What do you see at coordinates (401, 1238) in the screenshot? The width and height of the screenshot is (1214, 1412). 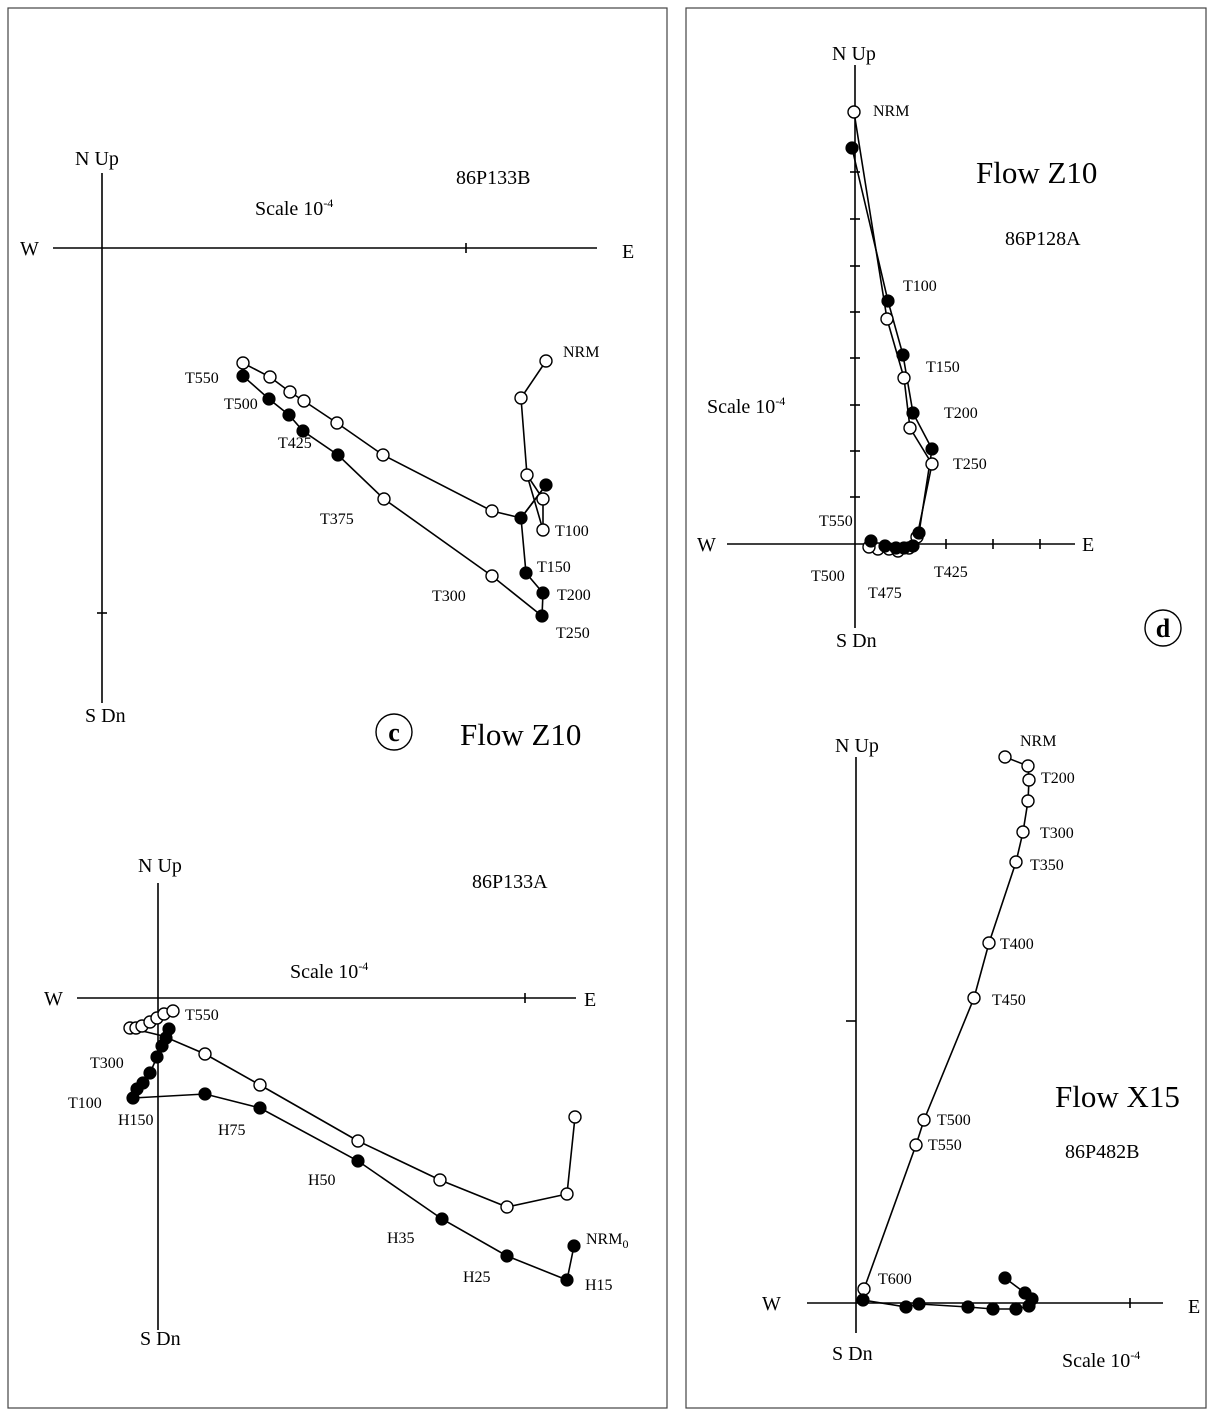 I see `step-label: H35` at bounding box center [401, 1238].